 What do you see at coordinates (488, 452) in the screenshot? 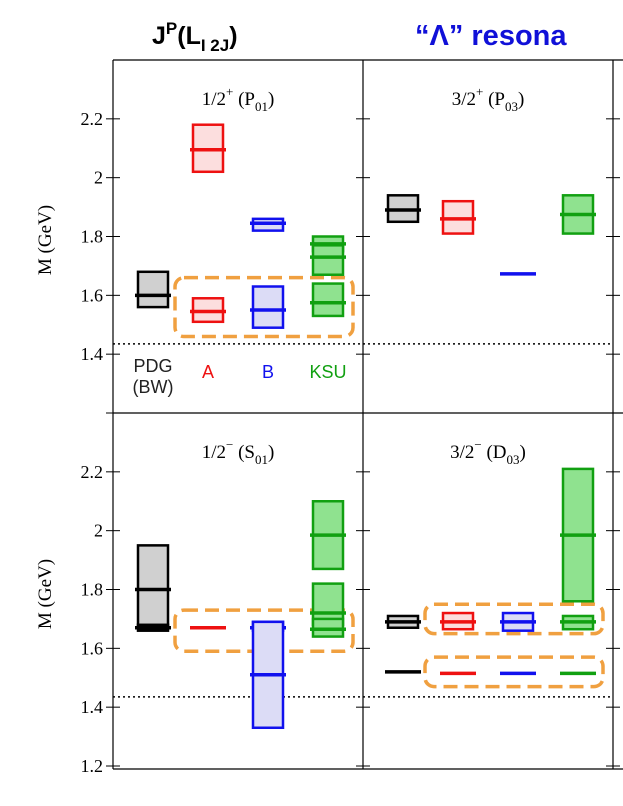
I see `panel-title: 3/2− (D03)` at bounding box center [488, 452].